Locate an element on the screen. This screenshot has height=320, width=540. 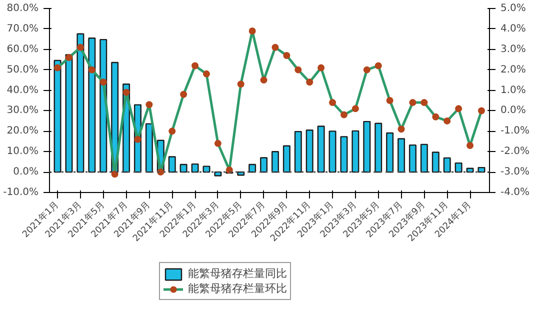
y-tick-label: 60.0% is located at coordinates (22, 49).